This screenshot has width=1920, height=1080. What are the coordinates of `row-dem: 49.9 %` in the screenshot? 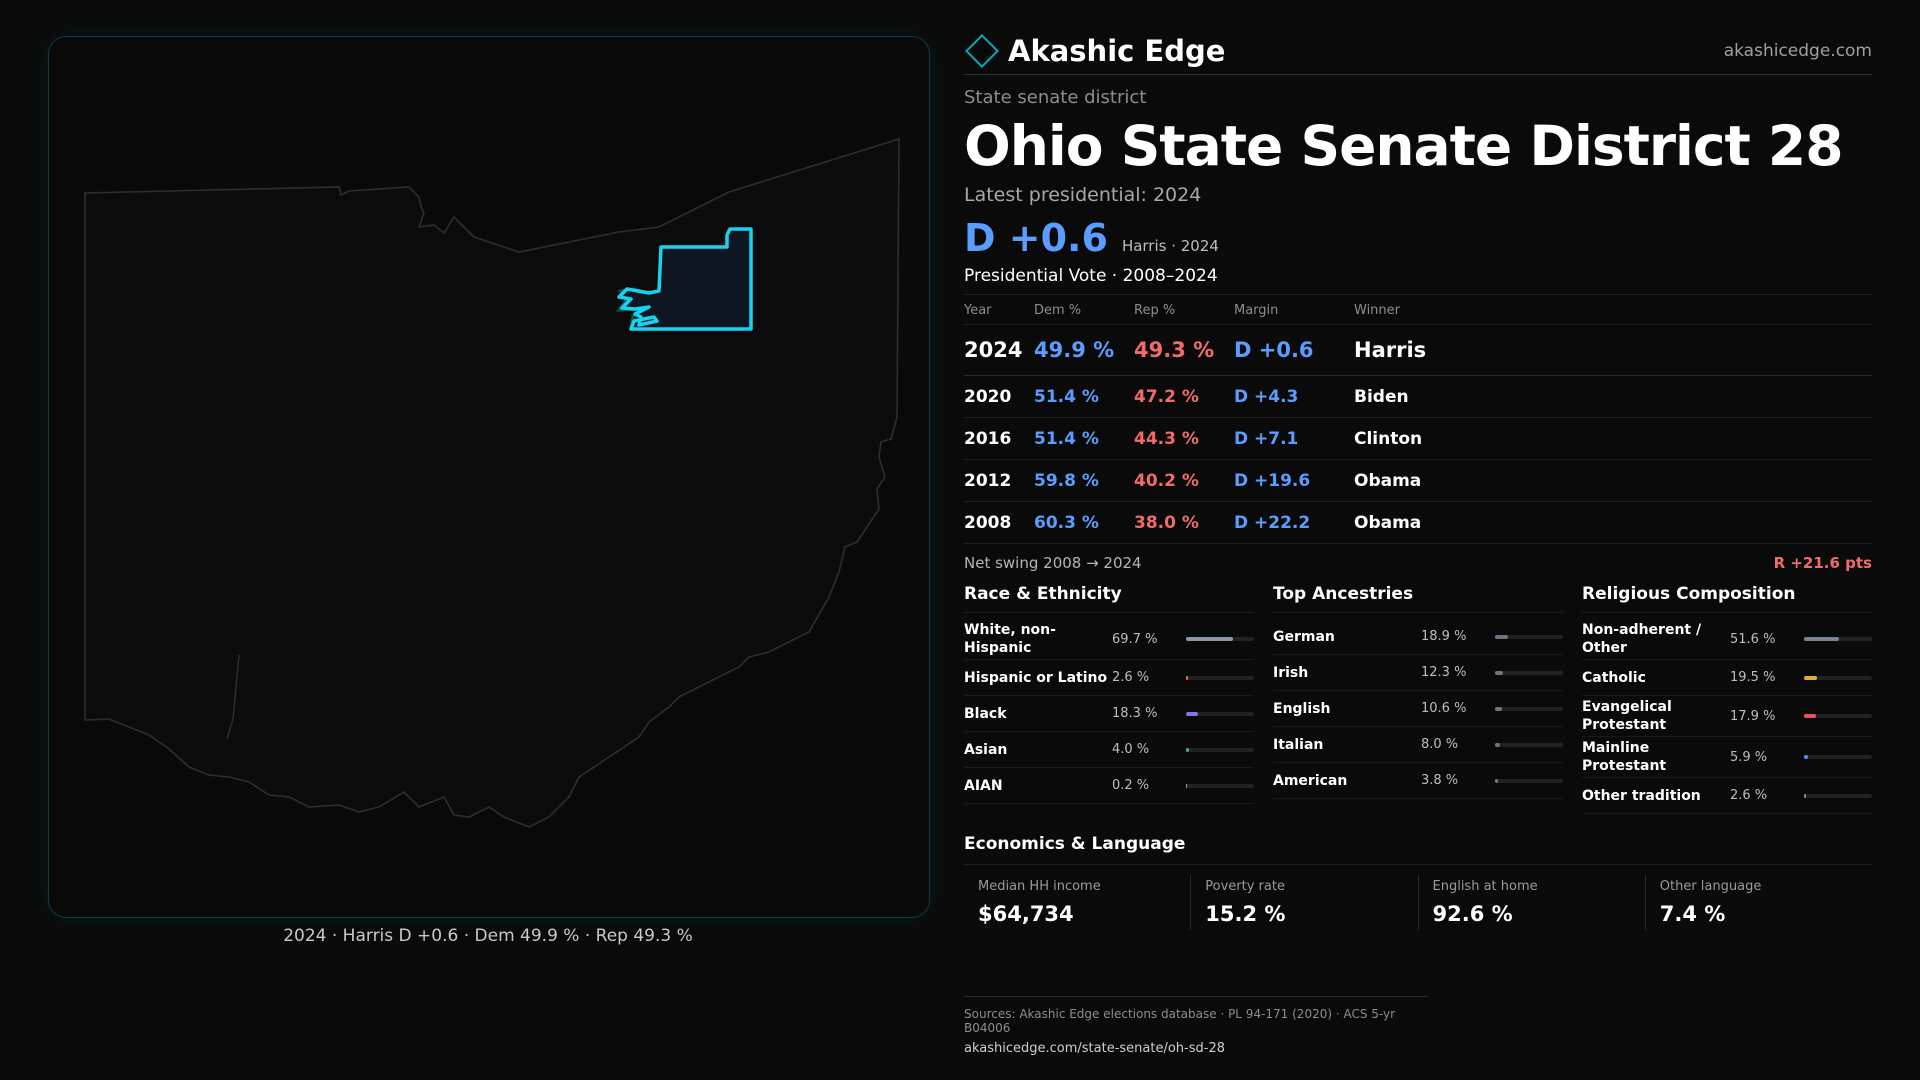 It's located at (1084, 350).